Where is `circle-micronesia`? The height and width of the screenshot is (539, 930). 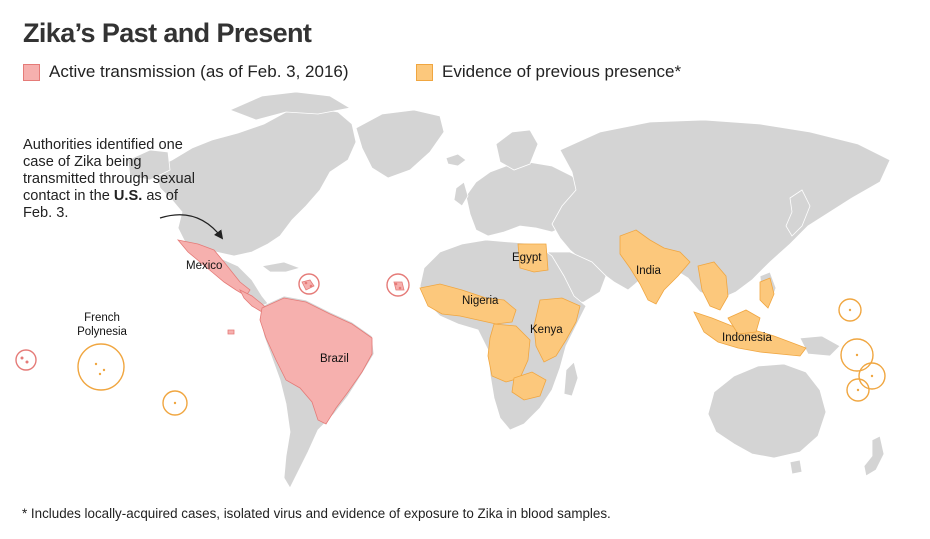
circle-micronesia is located at coordinates (850, 310).